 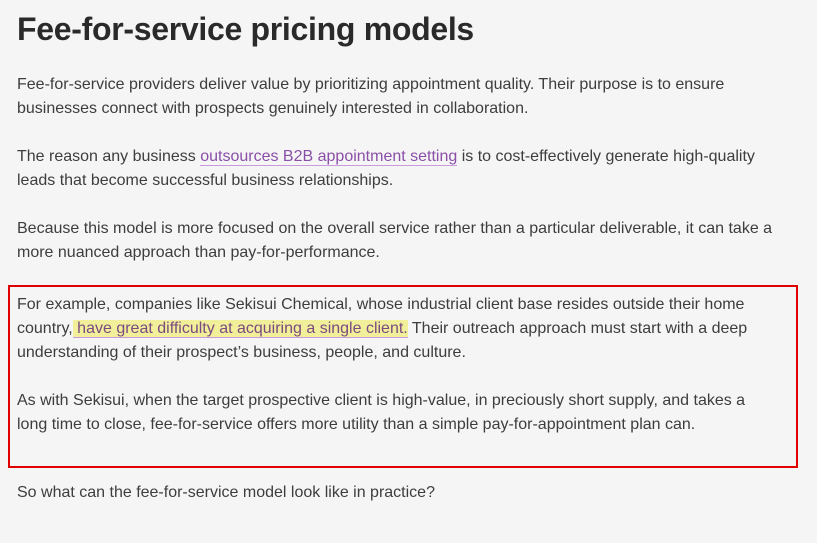 What do you see at coordinates (329, 157) in the screenshot?
I see `outsource-link: outsources B2B appointment setting` at bounding box center [329, 157].